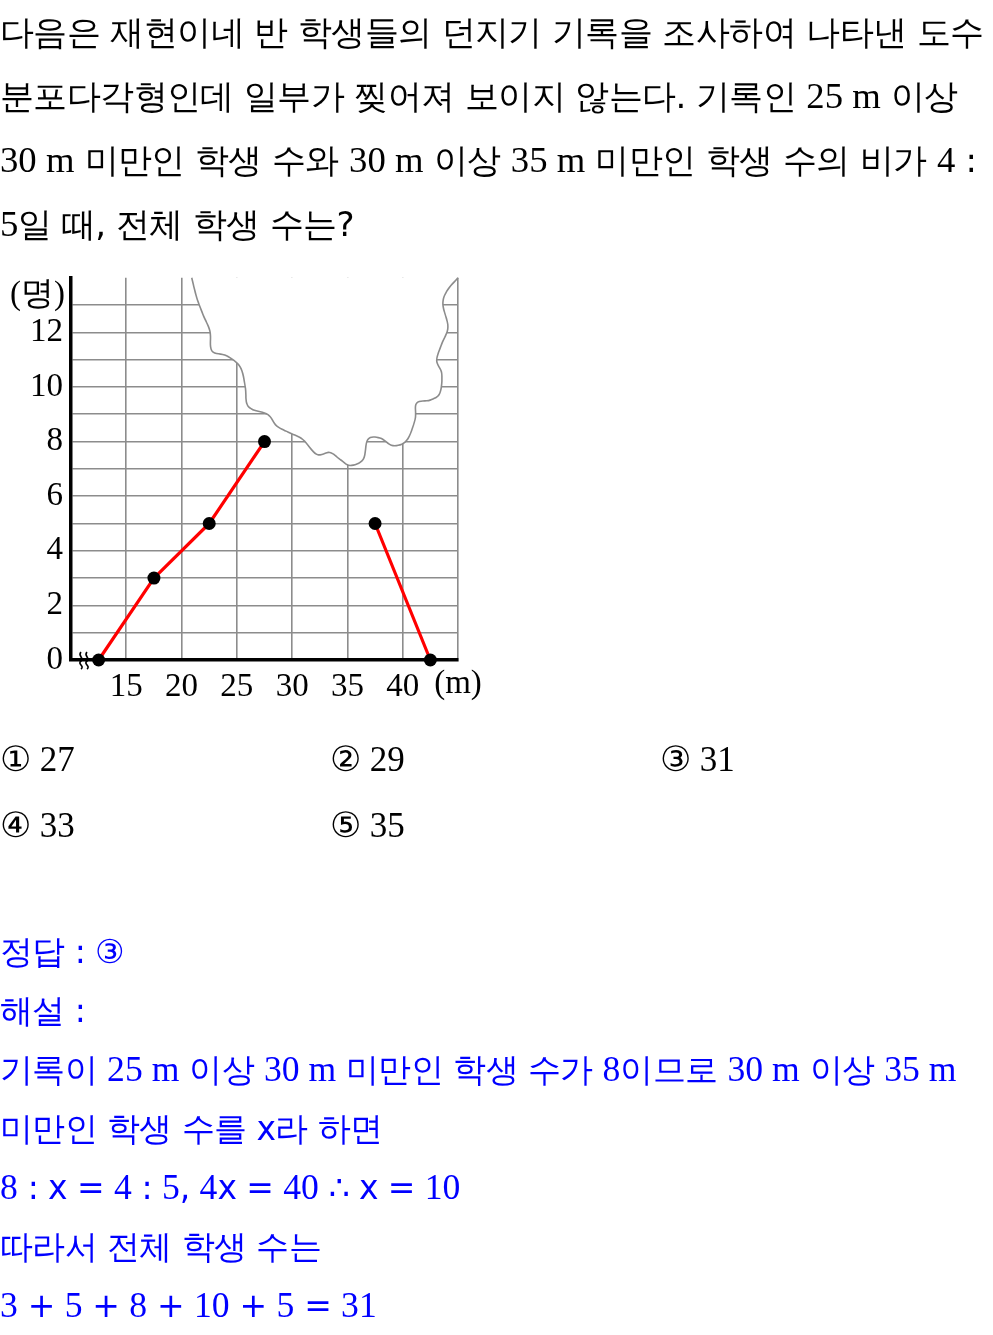 This screenshot has width=993, height=1335. I want to click on text: ⑤ 35, so click(368, 826).